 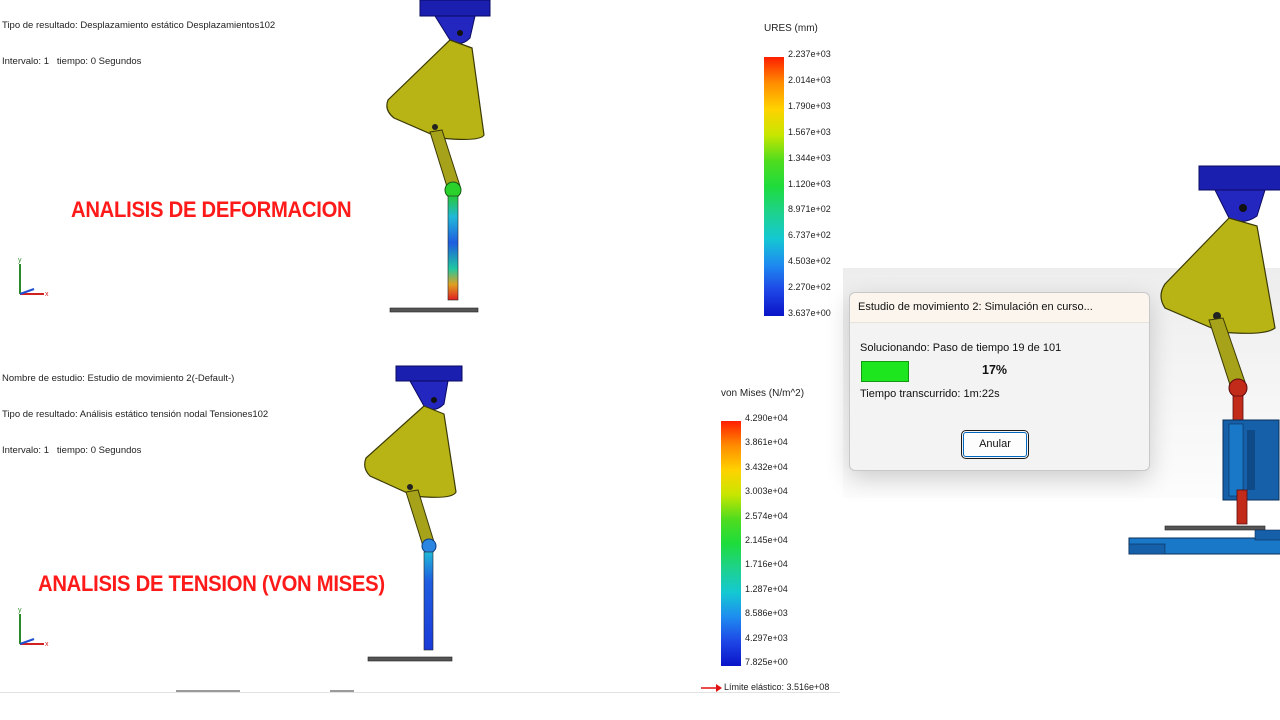 I want to click on bottom-axis-triad: y x, so click(x=33, y=627).